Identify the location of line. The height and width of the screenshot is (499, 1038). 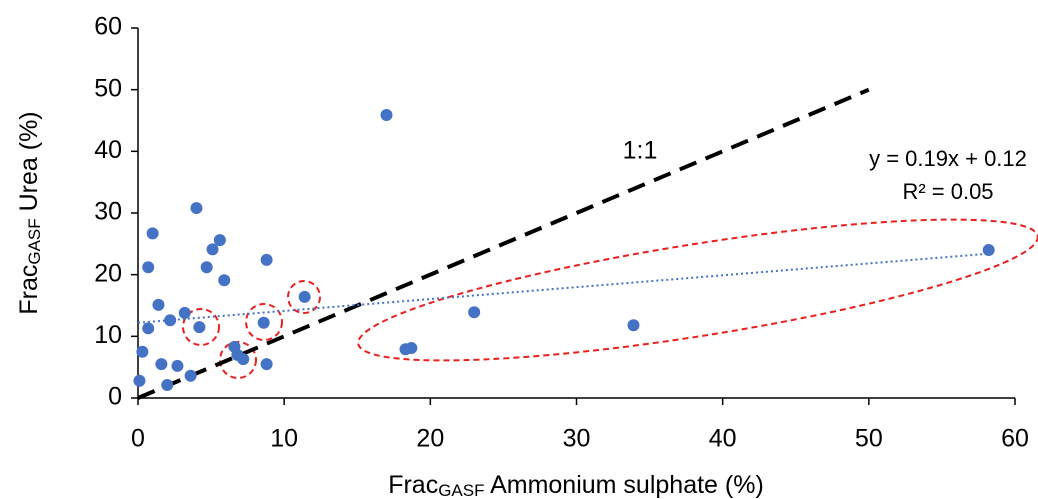
(563, 288).